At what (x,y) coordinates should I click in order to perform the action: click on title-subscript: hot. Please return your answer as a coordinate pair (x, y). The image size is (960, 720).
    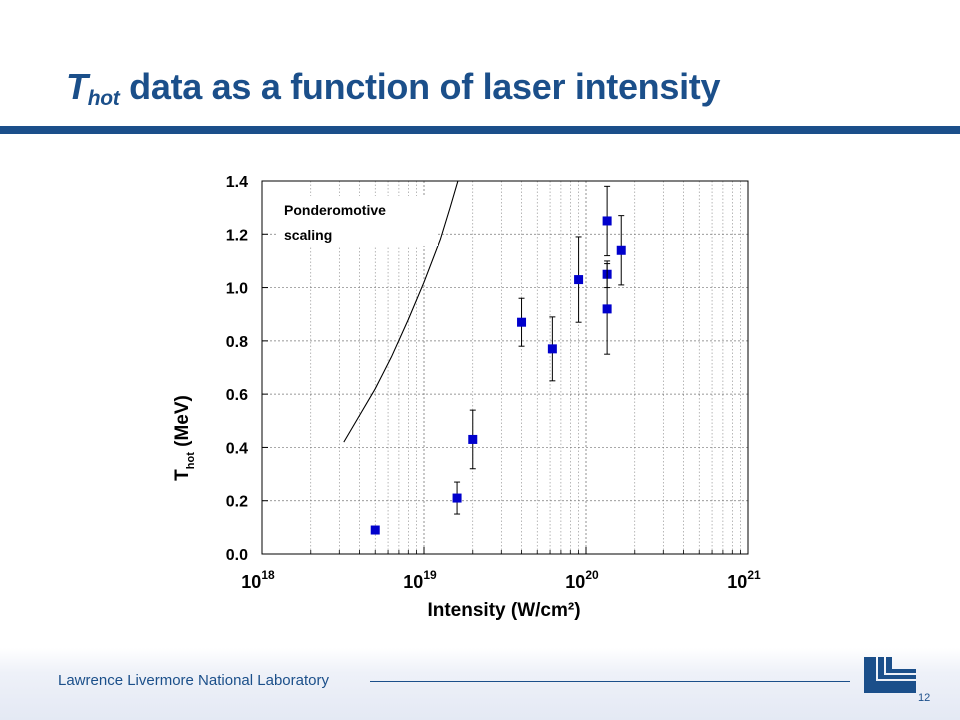
    Looking at the image, I should click on (103, 98).